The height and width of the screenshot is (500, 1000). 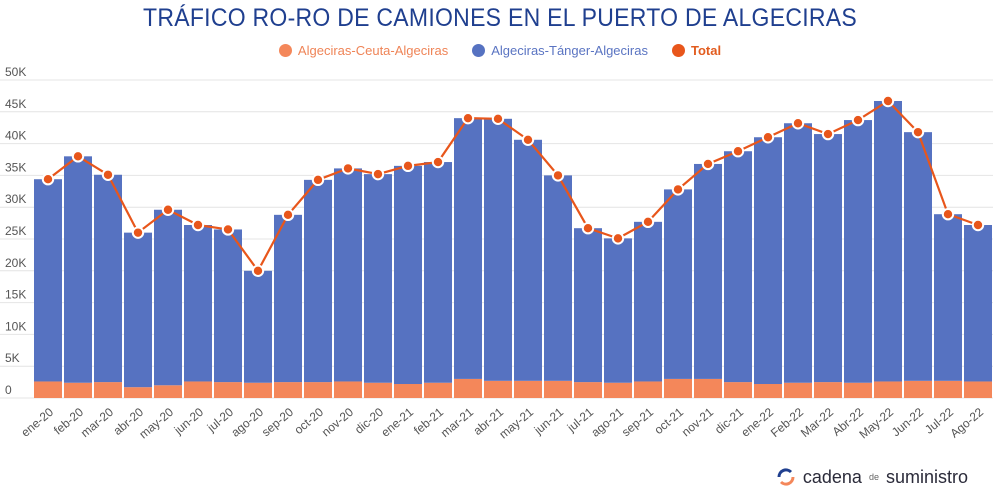 I want to click on x-tick-label: may-21, so click(x=516, y=423).